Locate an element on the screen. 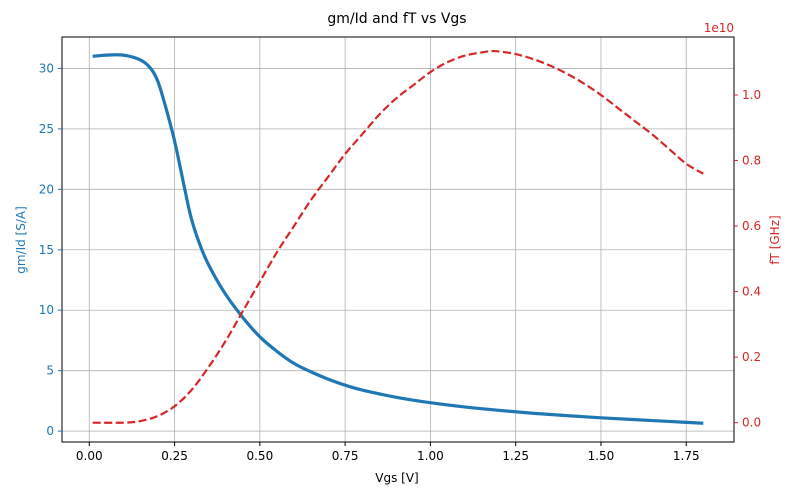 This screenshot has height=500, width=800. left-y-tick-label: 30 is located at coordinates (46, 68).